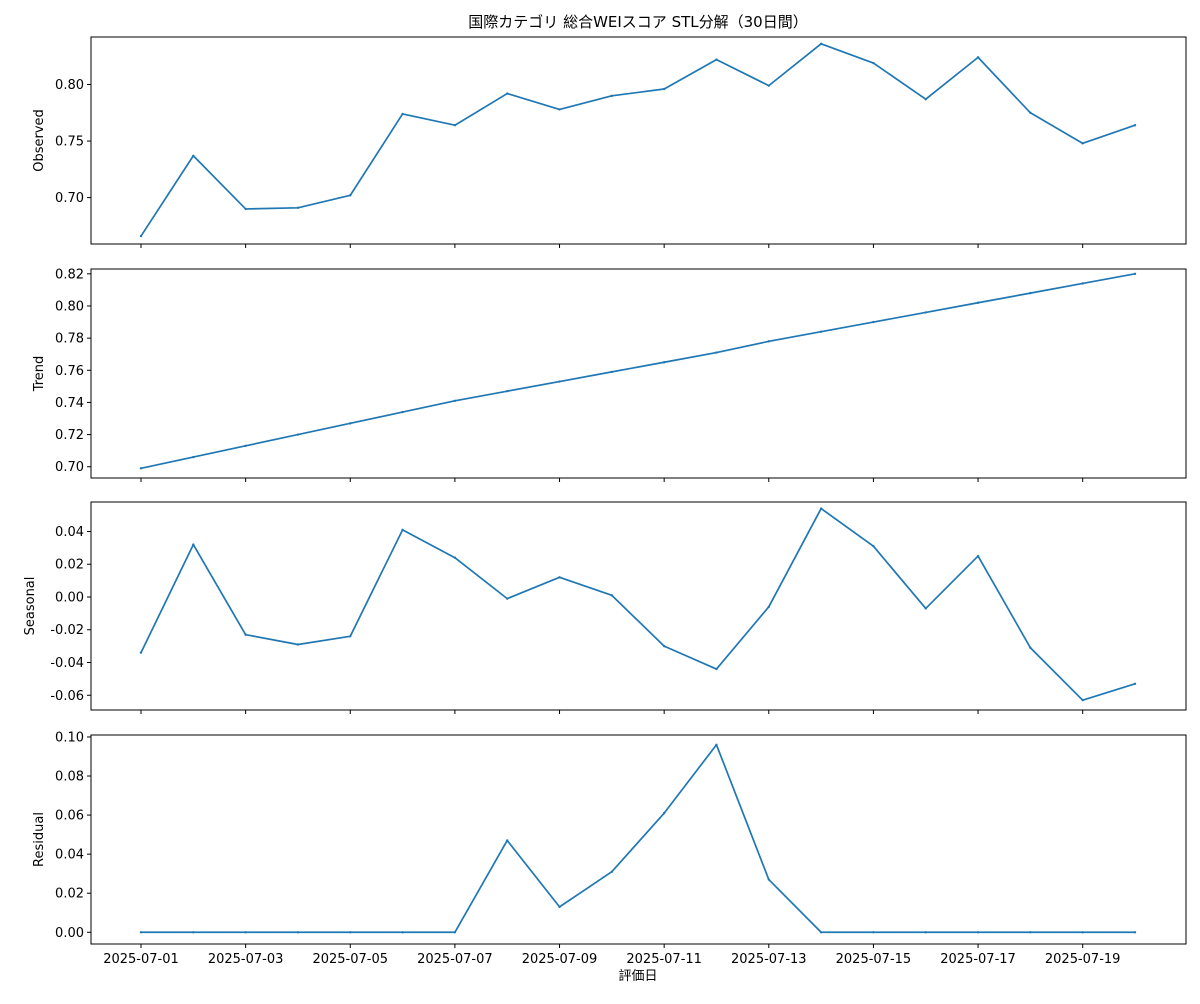 Image resolution: width=1200 pixels, height=1004 pixels. Describe the element at coordinates (69, 737) in the screenshot. I see `y-tick-label: 0.10` at that location.